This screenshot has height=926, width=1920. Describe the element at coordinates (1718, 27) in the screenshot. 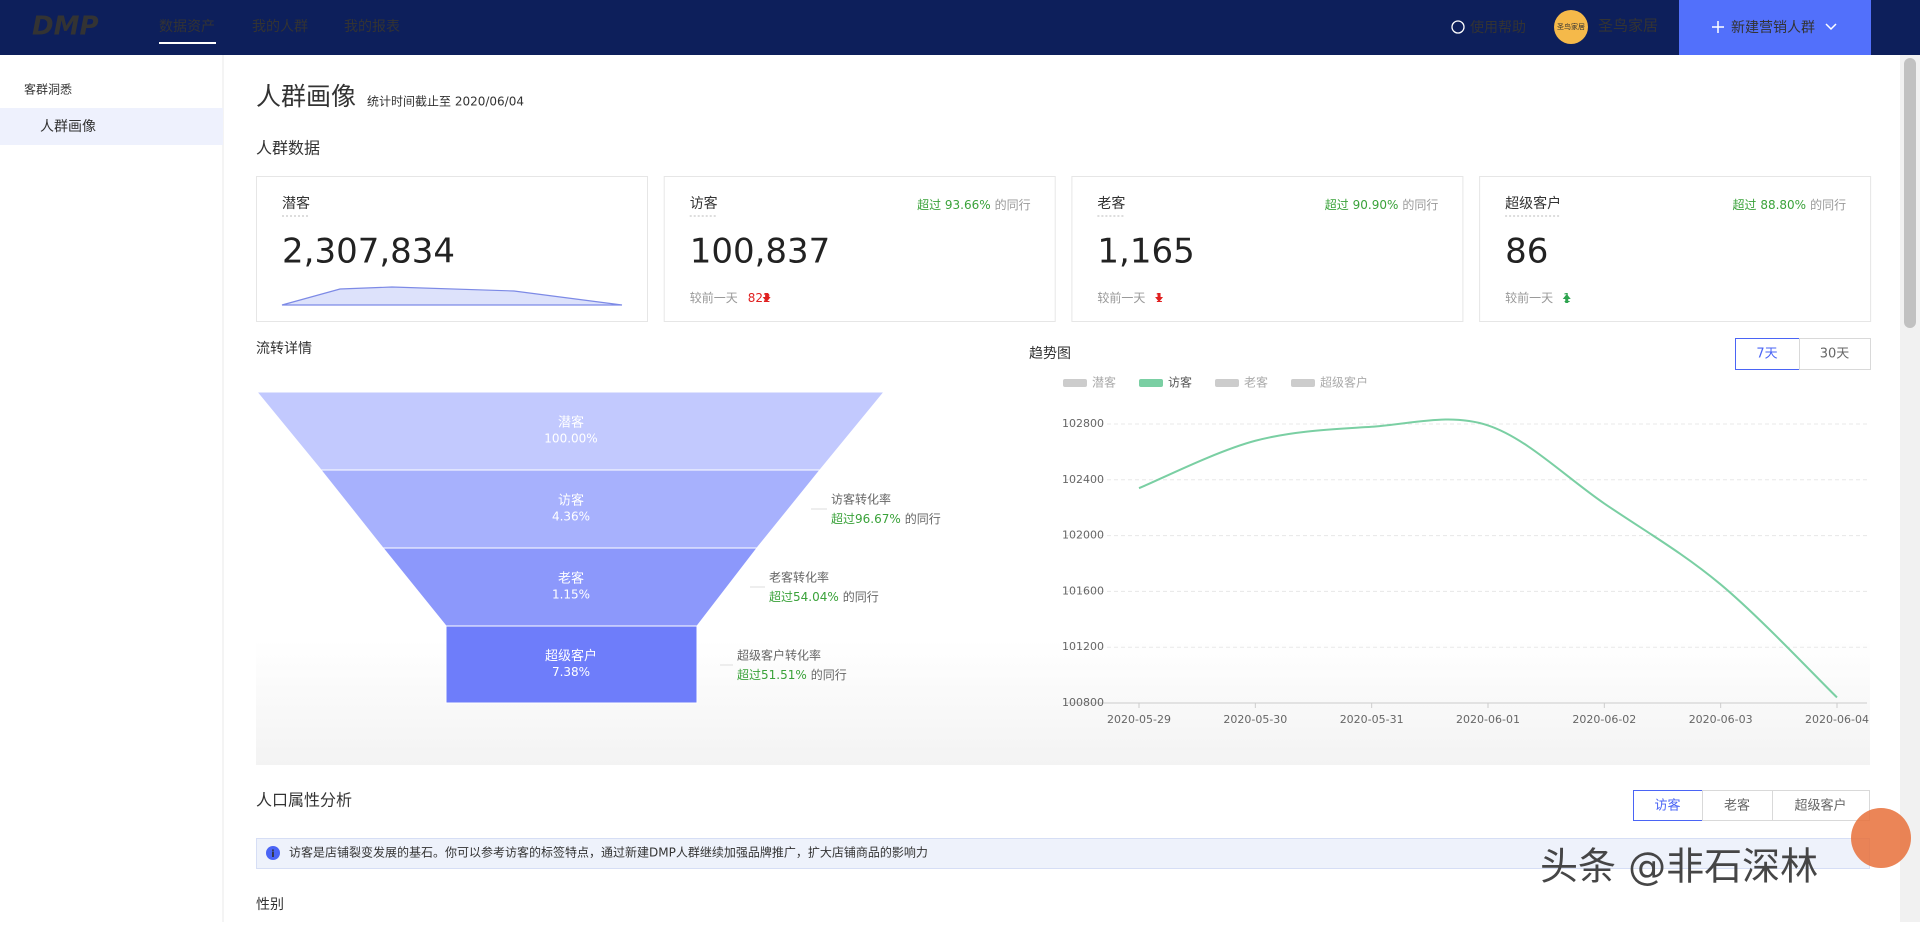

I see `plus-icon` at that location.